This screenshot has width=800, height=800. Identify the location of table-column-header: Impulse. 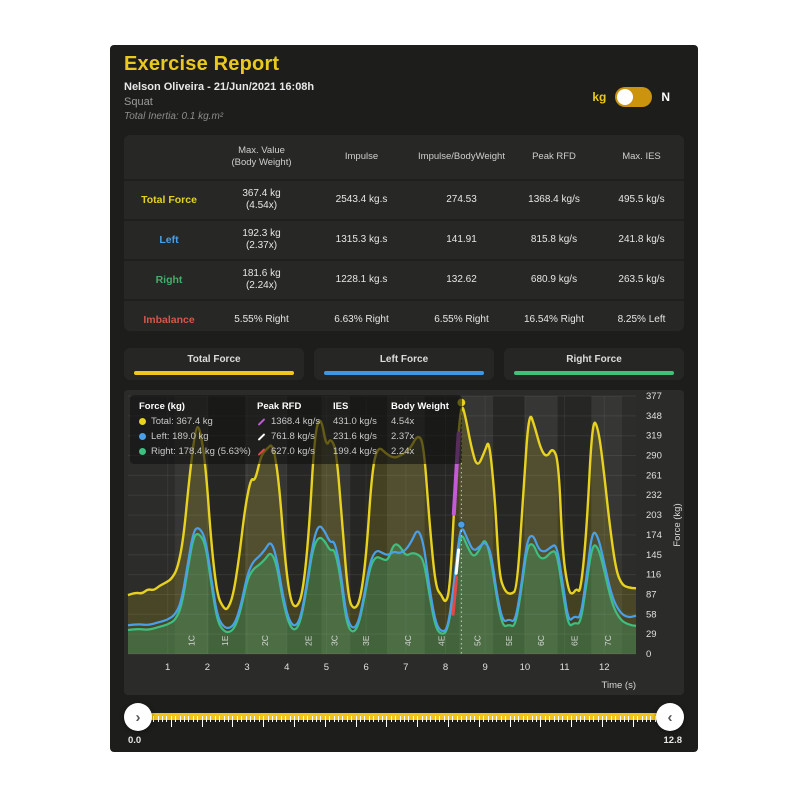
(361, 156).